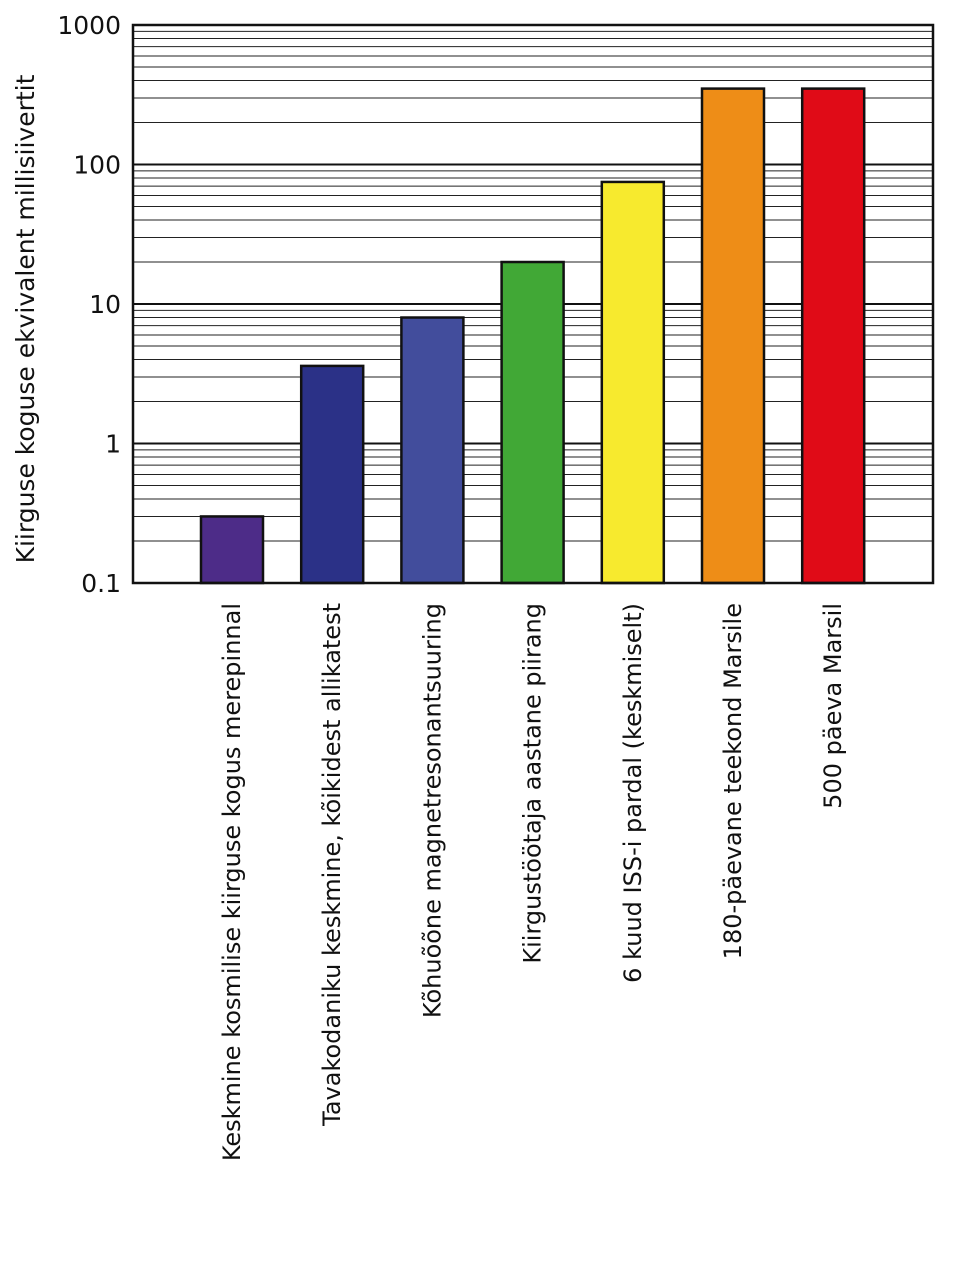 The width and height of the screenshot is (957, 1280). Describe the element at coordinates (432, 810) in the screenshot. I see `category-label: Kõhuõõne magnetresonantsuuring` at that location.